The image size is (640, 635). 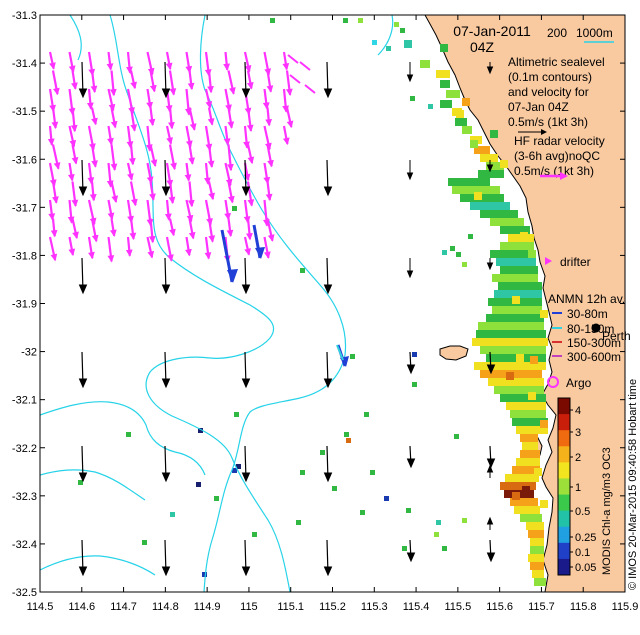 I want to click on y-tick-label: -31.5, so click(x=24, y=112).